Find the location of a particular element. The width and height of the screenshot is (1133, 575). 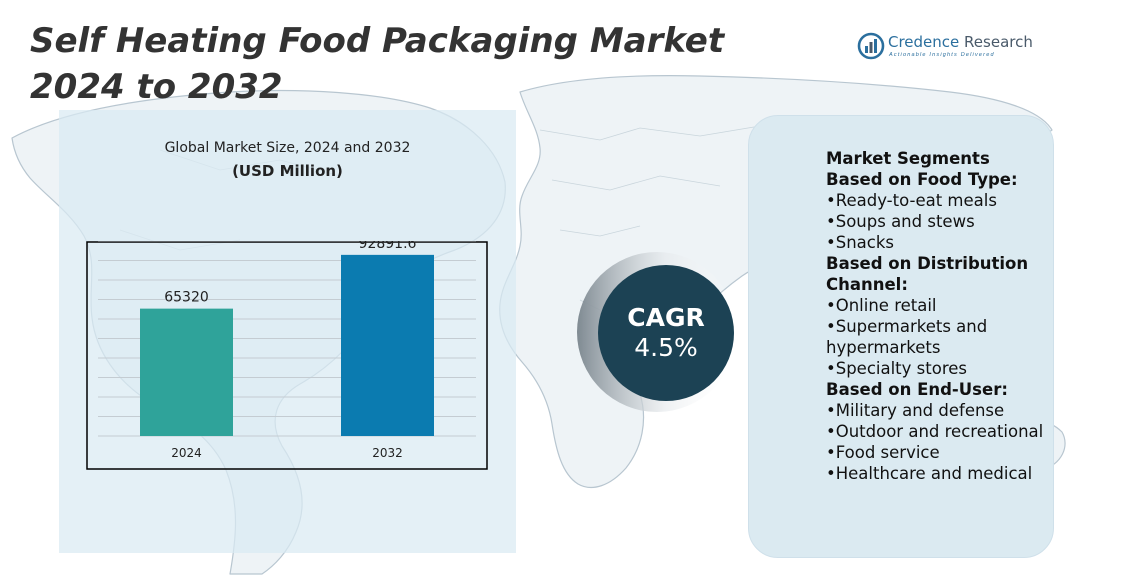

cagr-badge: CAGR 4.5% is located at coordinates (666, 333).